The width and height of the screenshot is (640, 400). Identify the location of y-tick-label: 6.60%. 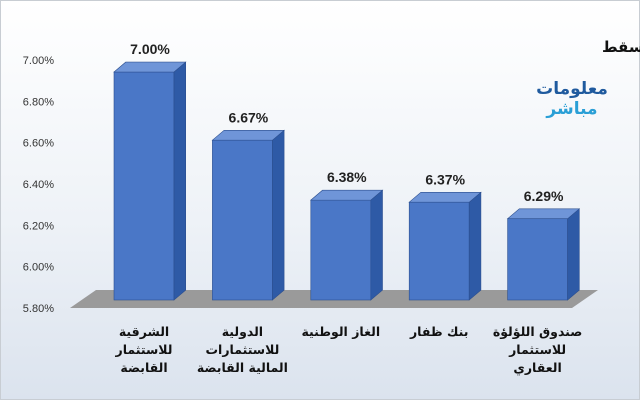
(38, 144).